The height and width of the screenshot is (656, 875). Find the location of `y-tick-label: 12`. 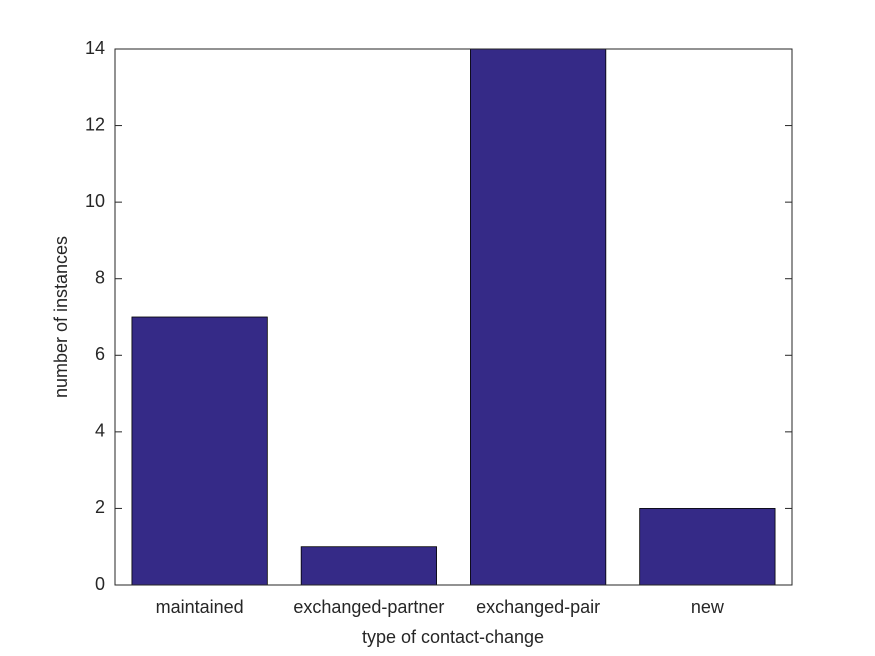

y-tick-label: 12 is located at coordinates (95, 124).